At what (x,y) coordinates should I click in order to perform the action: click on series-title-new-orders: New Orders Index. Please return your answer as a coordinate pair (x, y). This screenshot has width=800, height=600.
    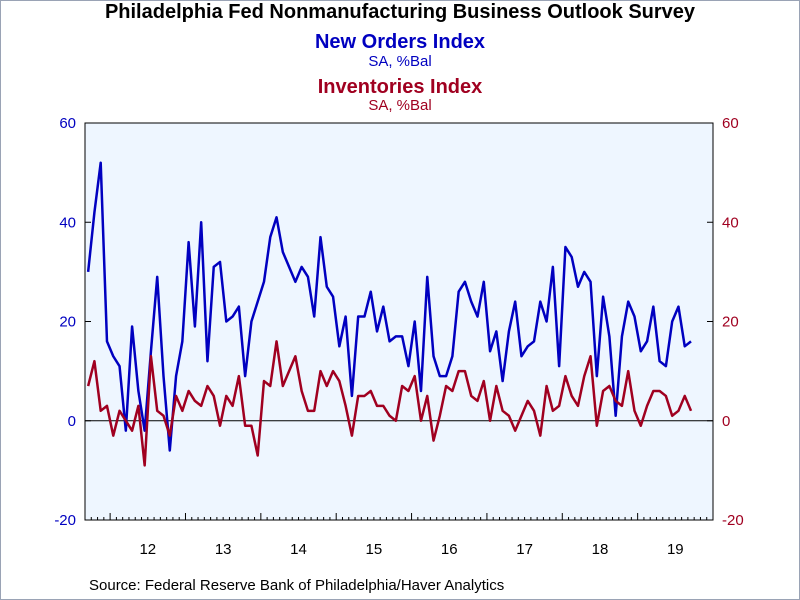
    Looking at the image, I should click on (400, 42).